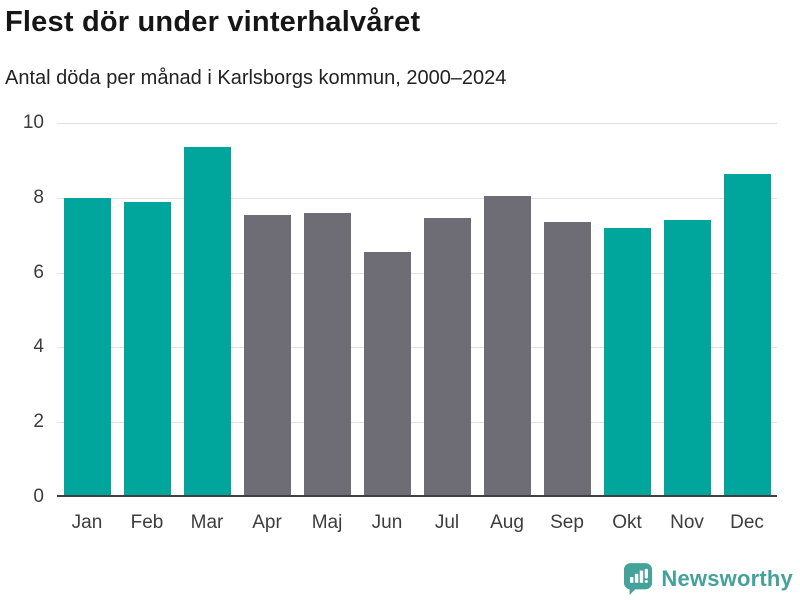 The image size is (800, 600). I want to click on x-axis-label-dec: Dec, so click(747, 522).